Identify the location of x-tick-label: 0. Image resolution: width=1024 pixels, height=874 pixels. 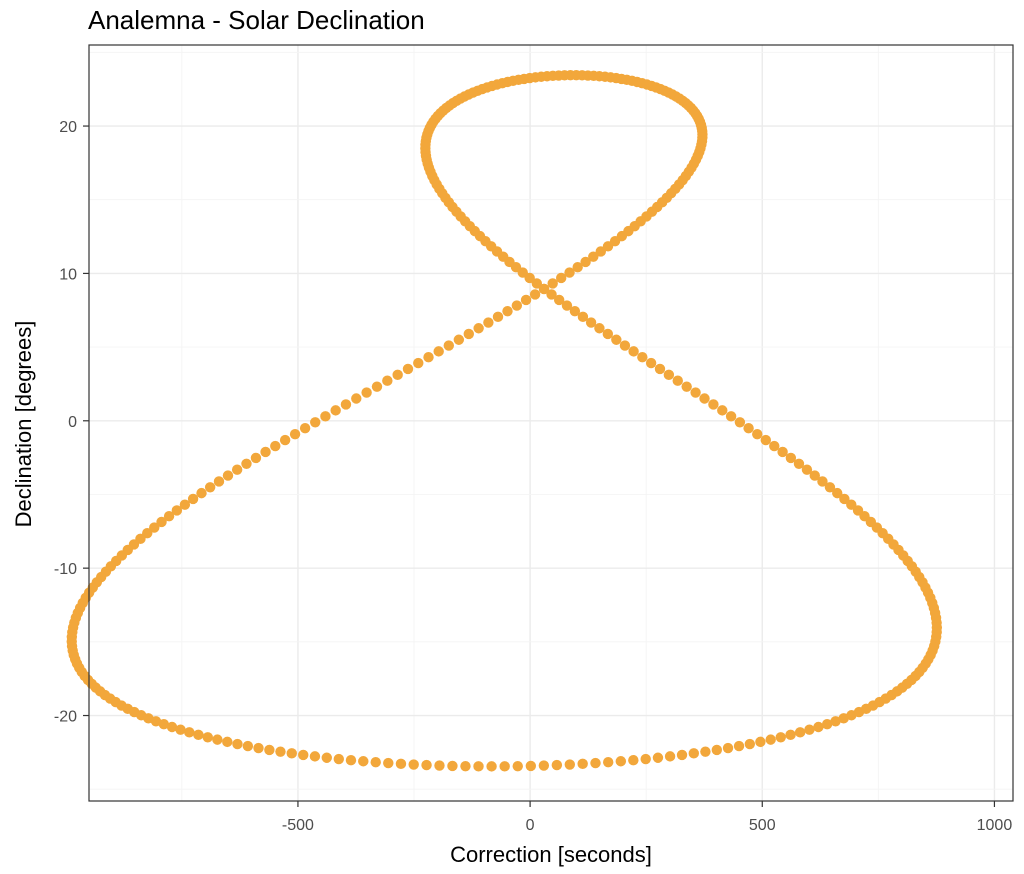
(530, 825).